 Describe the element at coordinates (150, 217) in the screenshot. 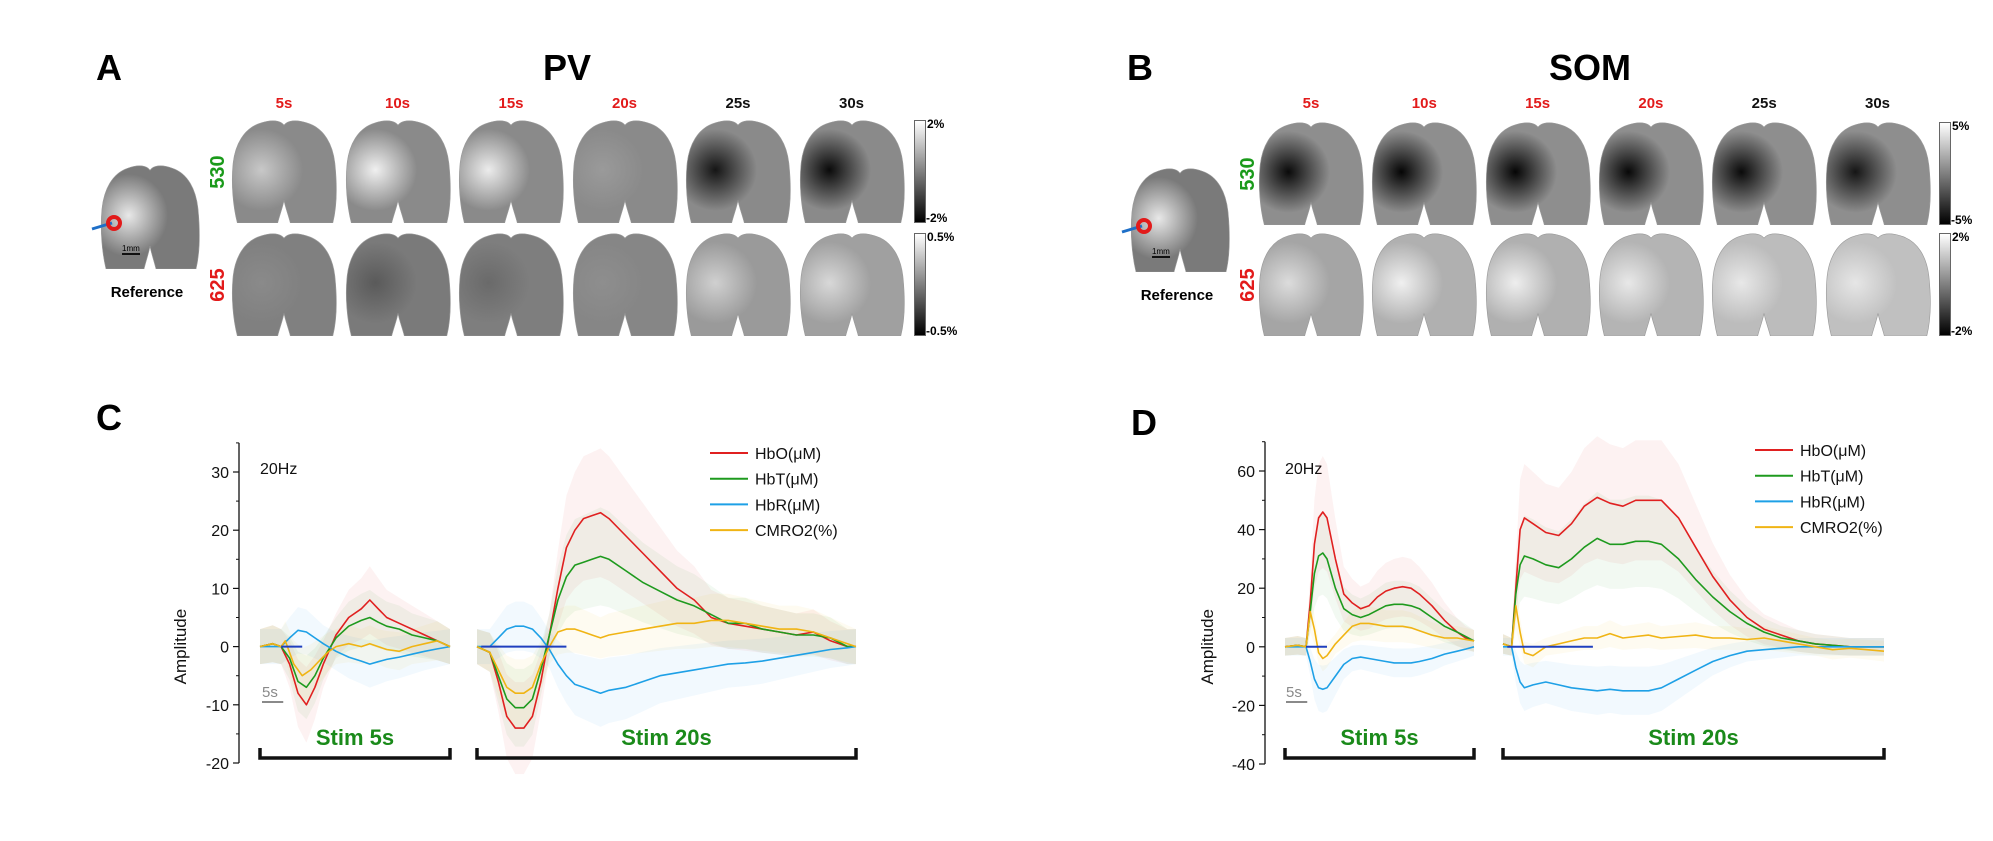

I see `reference-brain-image` at that location.